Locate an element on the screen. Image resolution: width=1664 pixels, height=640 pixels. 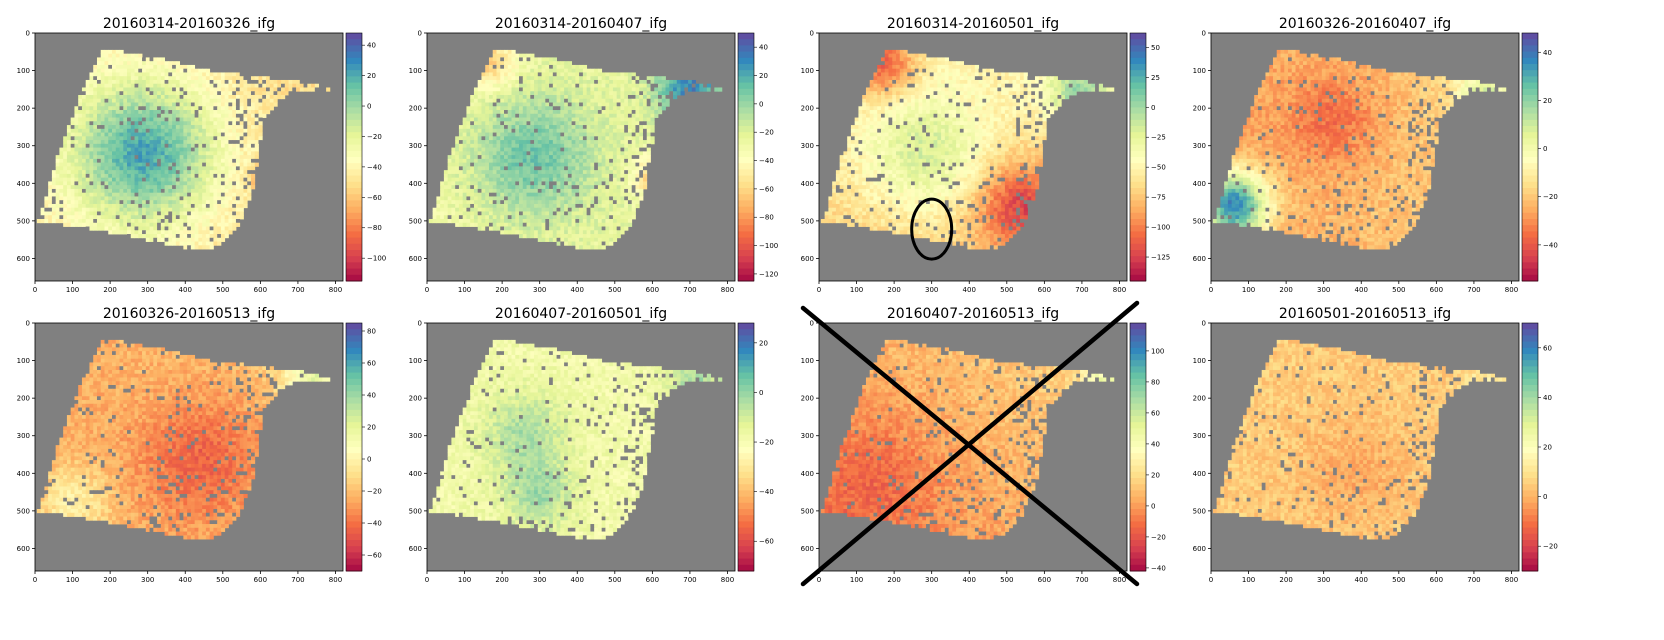
colorbar-tick-label: 20 is located at coordinates (371, 76).